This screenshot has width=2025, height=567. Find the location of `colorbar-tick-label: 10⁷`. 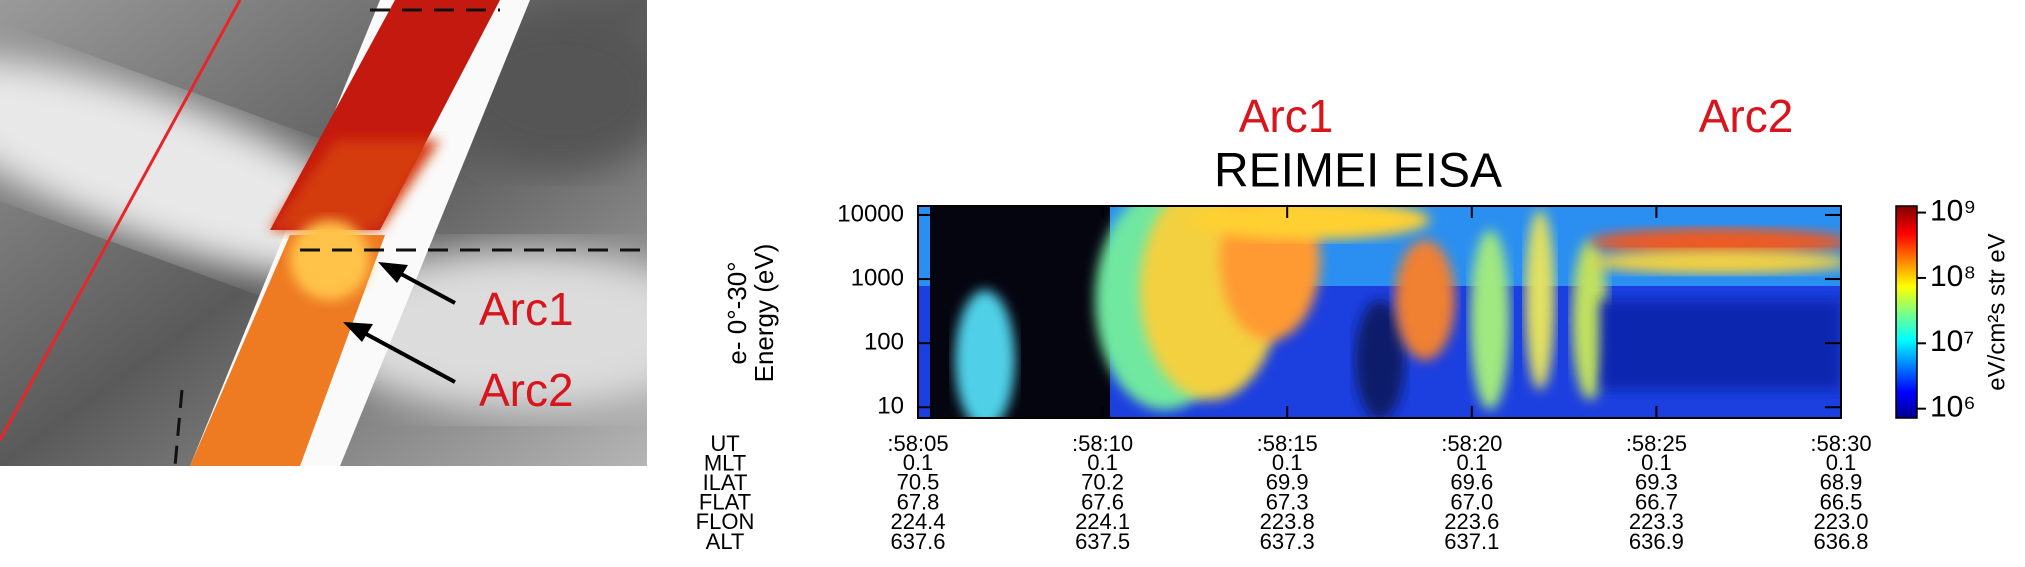

colorbar-tick-label: 10⁷ is located at coordinates (1952, 341).